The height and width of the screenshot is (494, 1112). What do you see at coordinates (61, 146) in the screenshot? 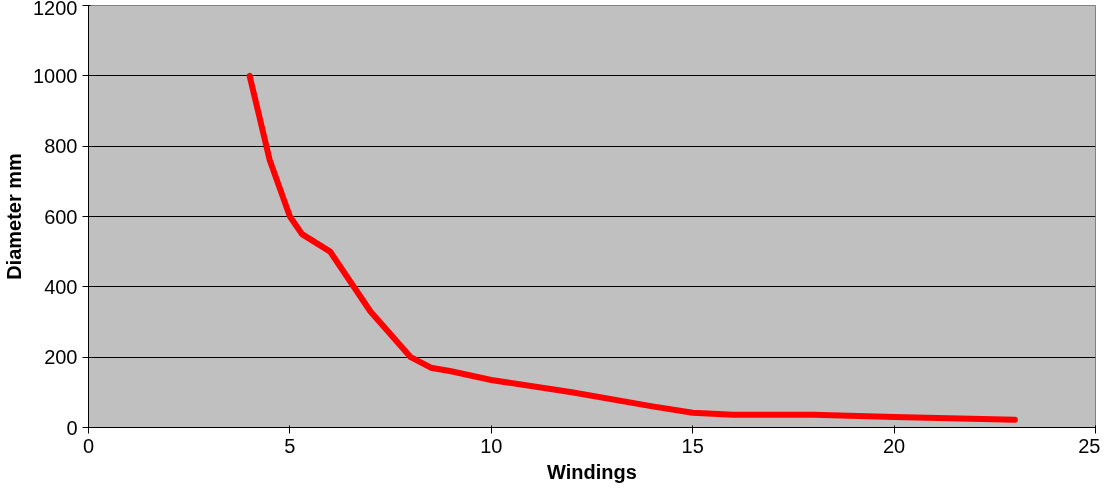
I see `y-tick-label: 800` at bounding box center [61, 146].